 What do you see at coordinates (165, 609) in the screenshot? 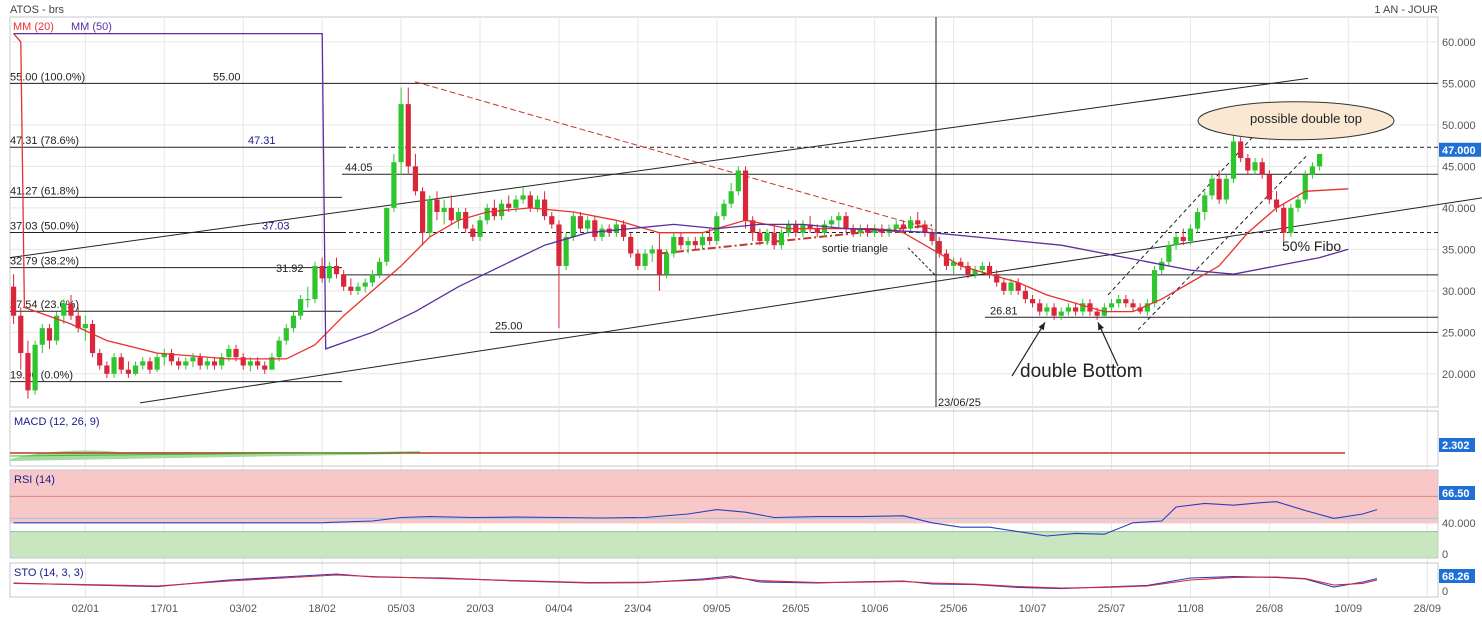
I see `x-tick-label: 17/01` at bounding box center [165, 609].